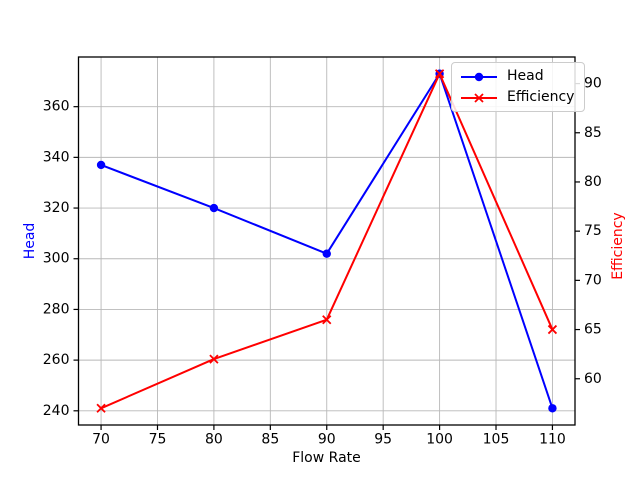  What do you see at coordinates (30, 241) in the screenshot?
I see `y-axis-label-left: Head` at bounding box center [30, 241].